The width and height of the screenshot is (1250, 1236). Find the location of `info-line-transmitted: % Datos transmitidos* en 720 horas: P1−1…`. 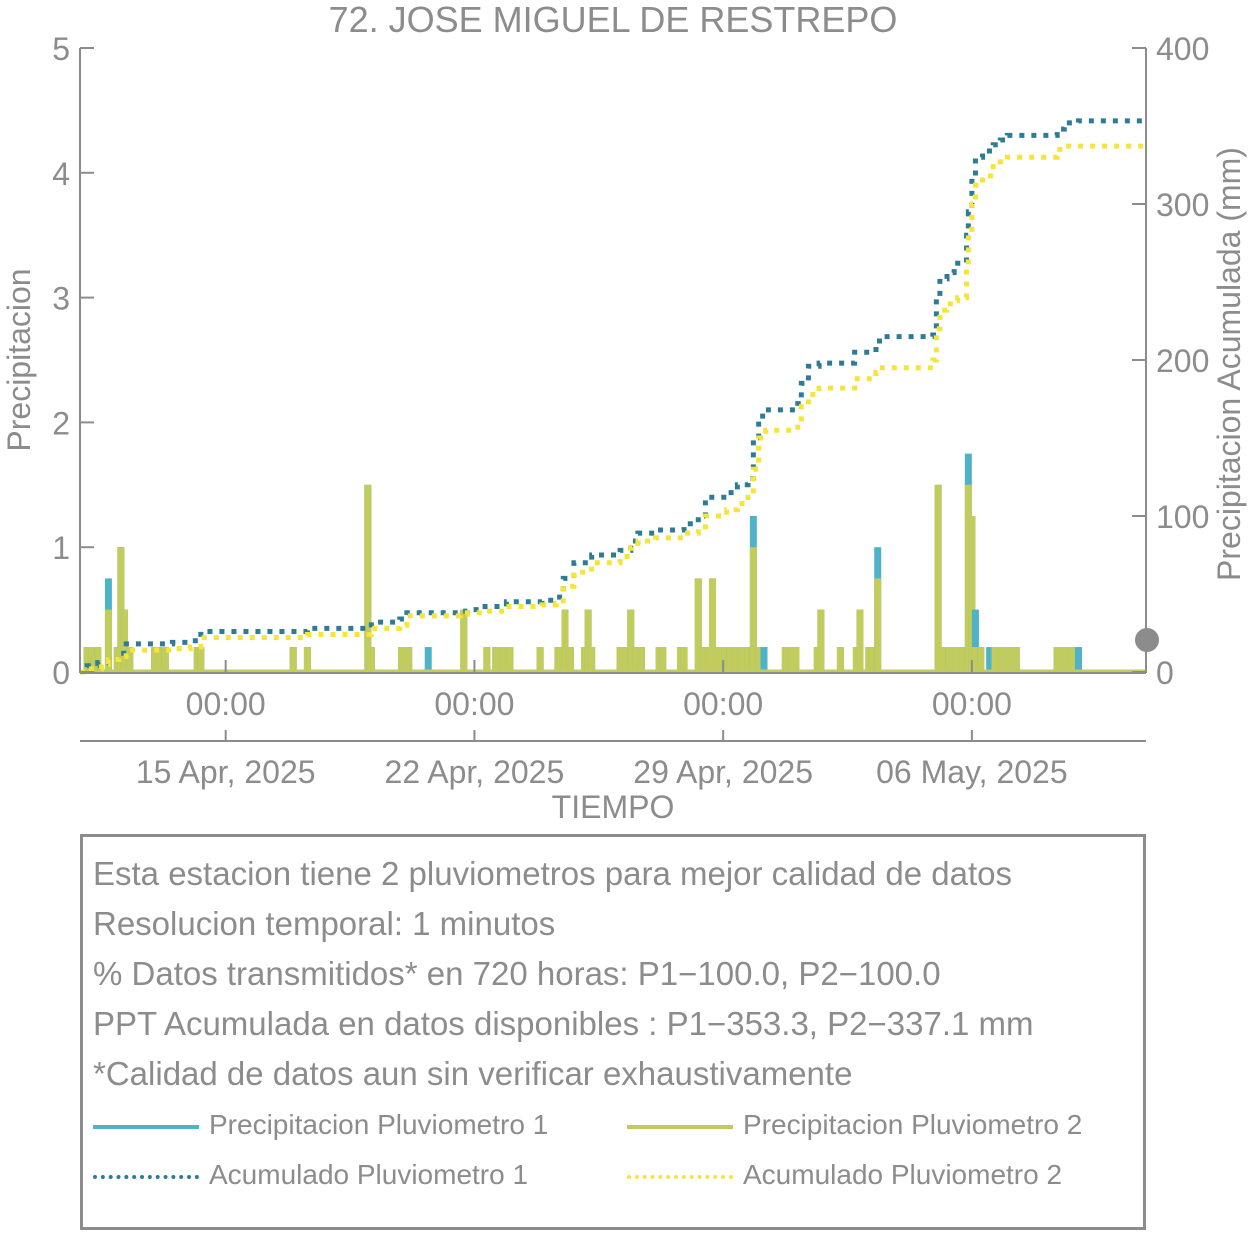

info-line-transmitted: % Datos transmitidos* en 720 horas: P1−1… is located at coordinates (517, 973).